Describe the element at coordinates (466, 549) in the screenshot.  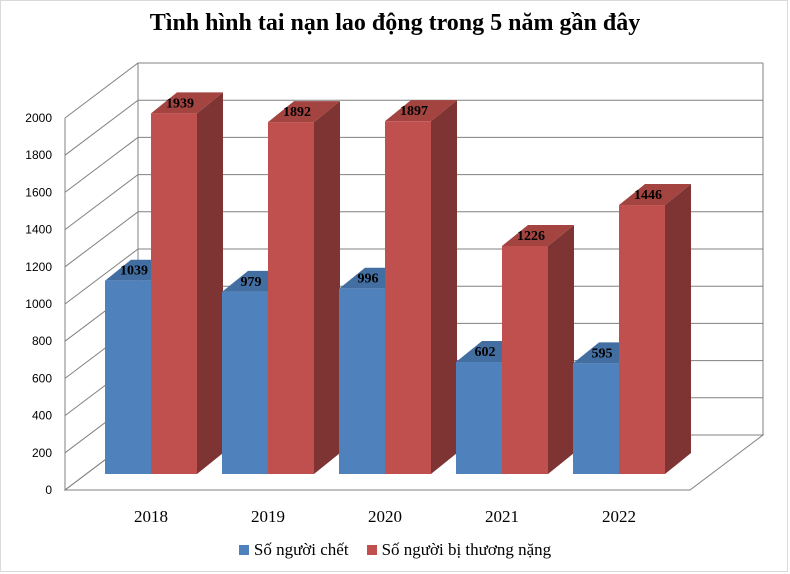
I see `legend-label: Số người bị thương nặng` at that location.